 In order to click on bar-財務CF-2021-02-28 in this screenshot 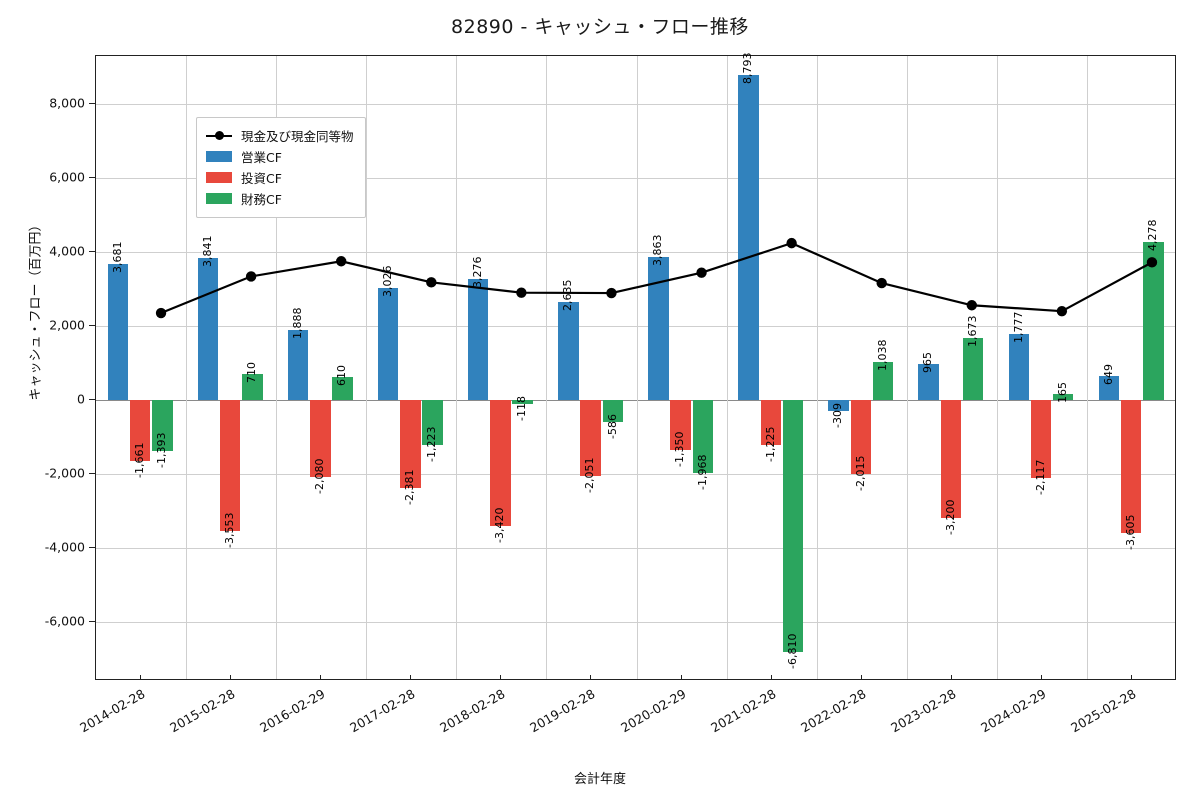, I will do `click(793, 525)`.